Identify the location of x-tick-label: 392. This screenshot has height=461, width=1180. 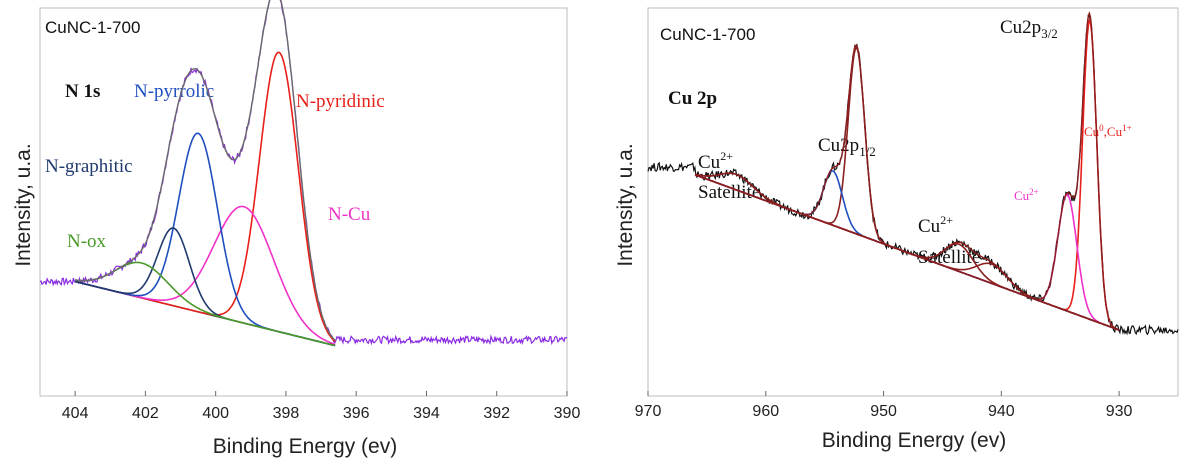
(496, 413).